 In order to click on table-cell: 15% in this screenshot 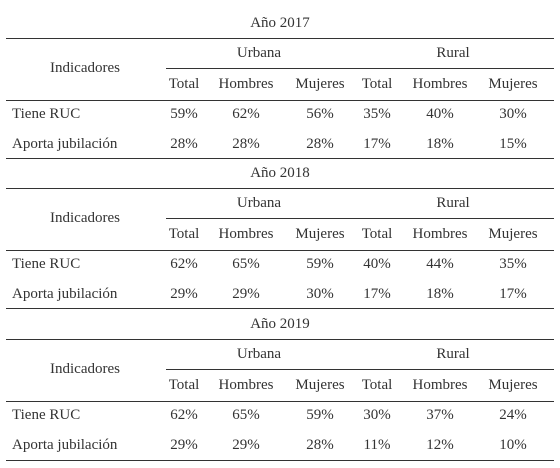, I will do `click(513, 144)`.